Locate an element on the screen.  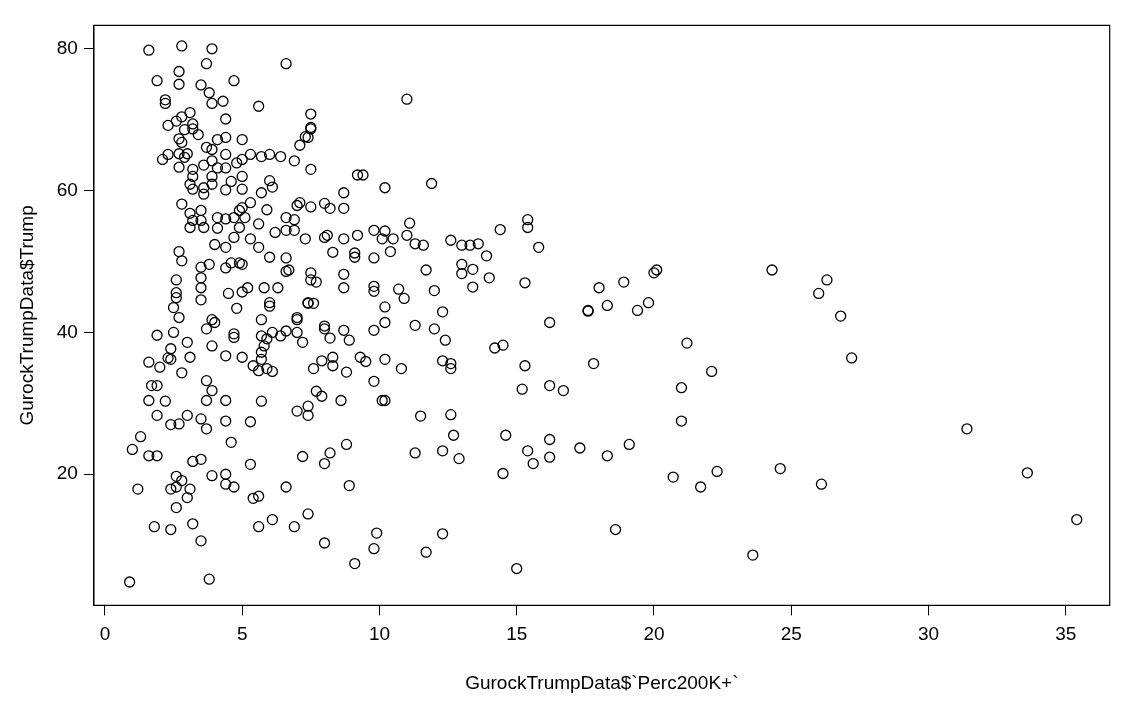
y-axis-title: GurockTrumpData$Trump is located at coordinates (26, 315).